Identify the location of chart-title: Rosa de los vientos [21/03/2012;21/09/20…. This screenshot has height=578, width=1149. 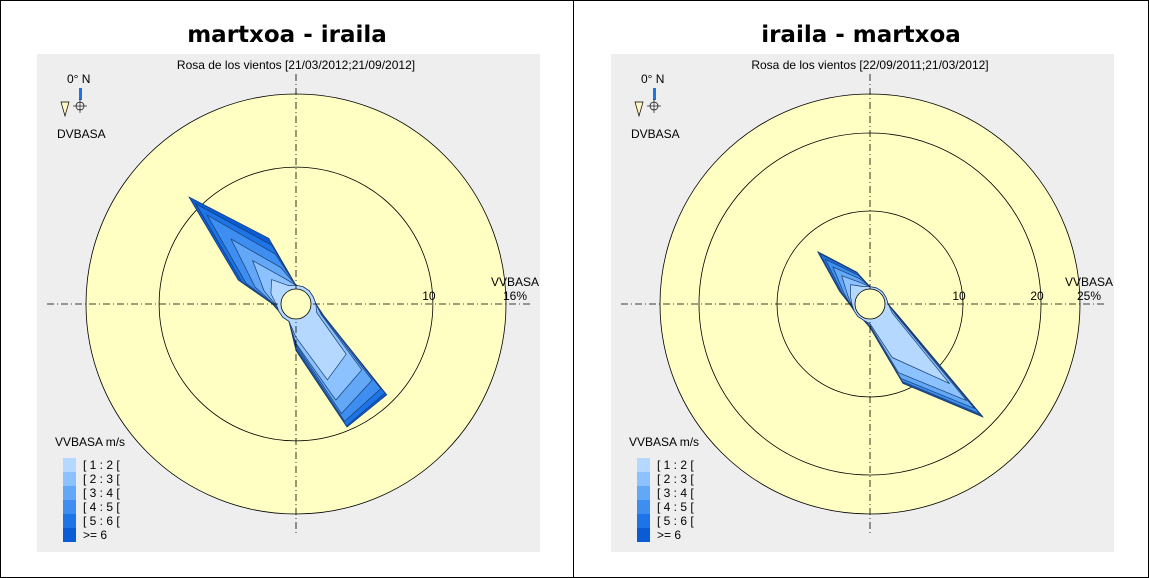
(296, 65).